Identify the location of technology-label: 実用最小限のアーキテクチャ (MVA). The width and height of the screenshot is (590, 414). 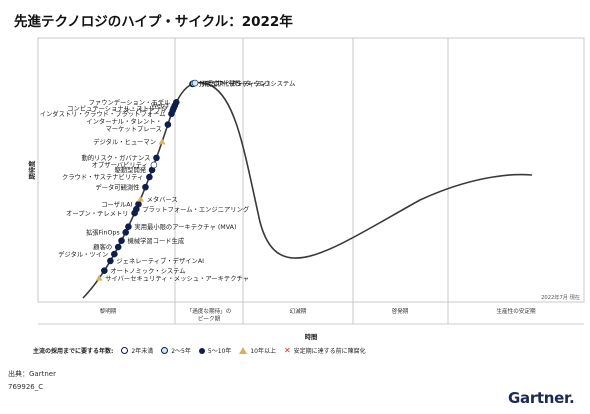
(185, 226).